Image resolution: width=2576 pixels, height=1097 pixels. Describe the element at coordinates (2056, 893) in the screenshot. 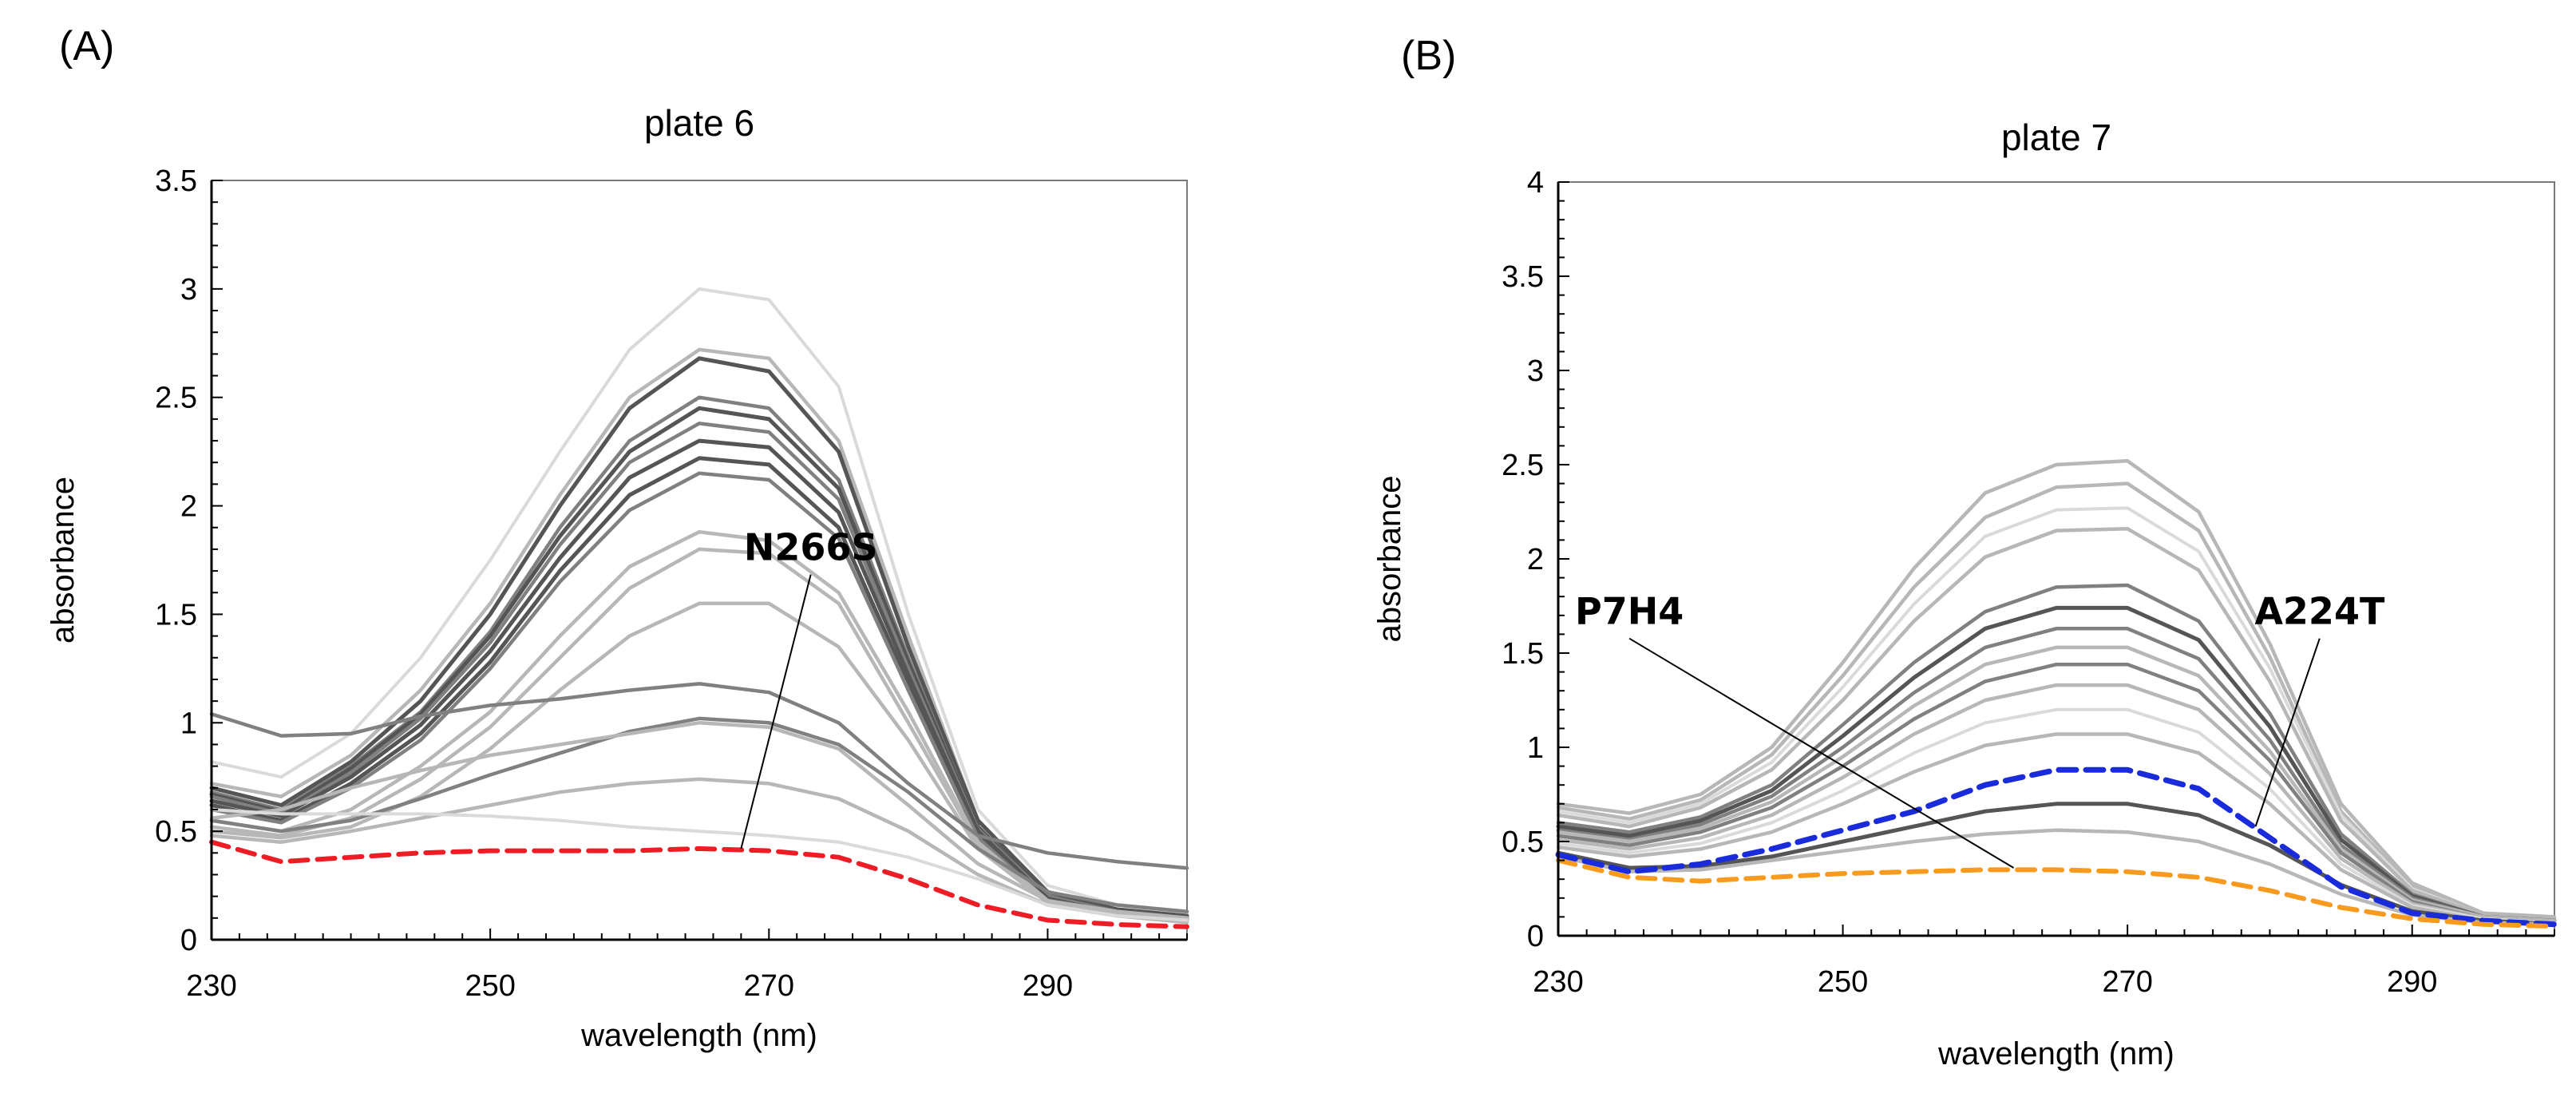

I see `series-line-b-p7h4` at that location.